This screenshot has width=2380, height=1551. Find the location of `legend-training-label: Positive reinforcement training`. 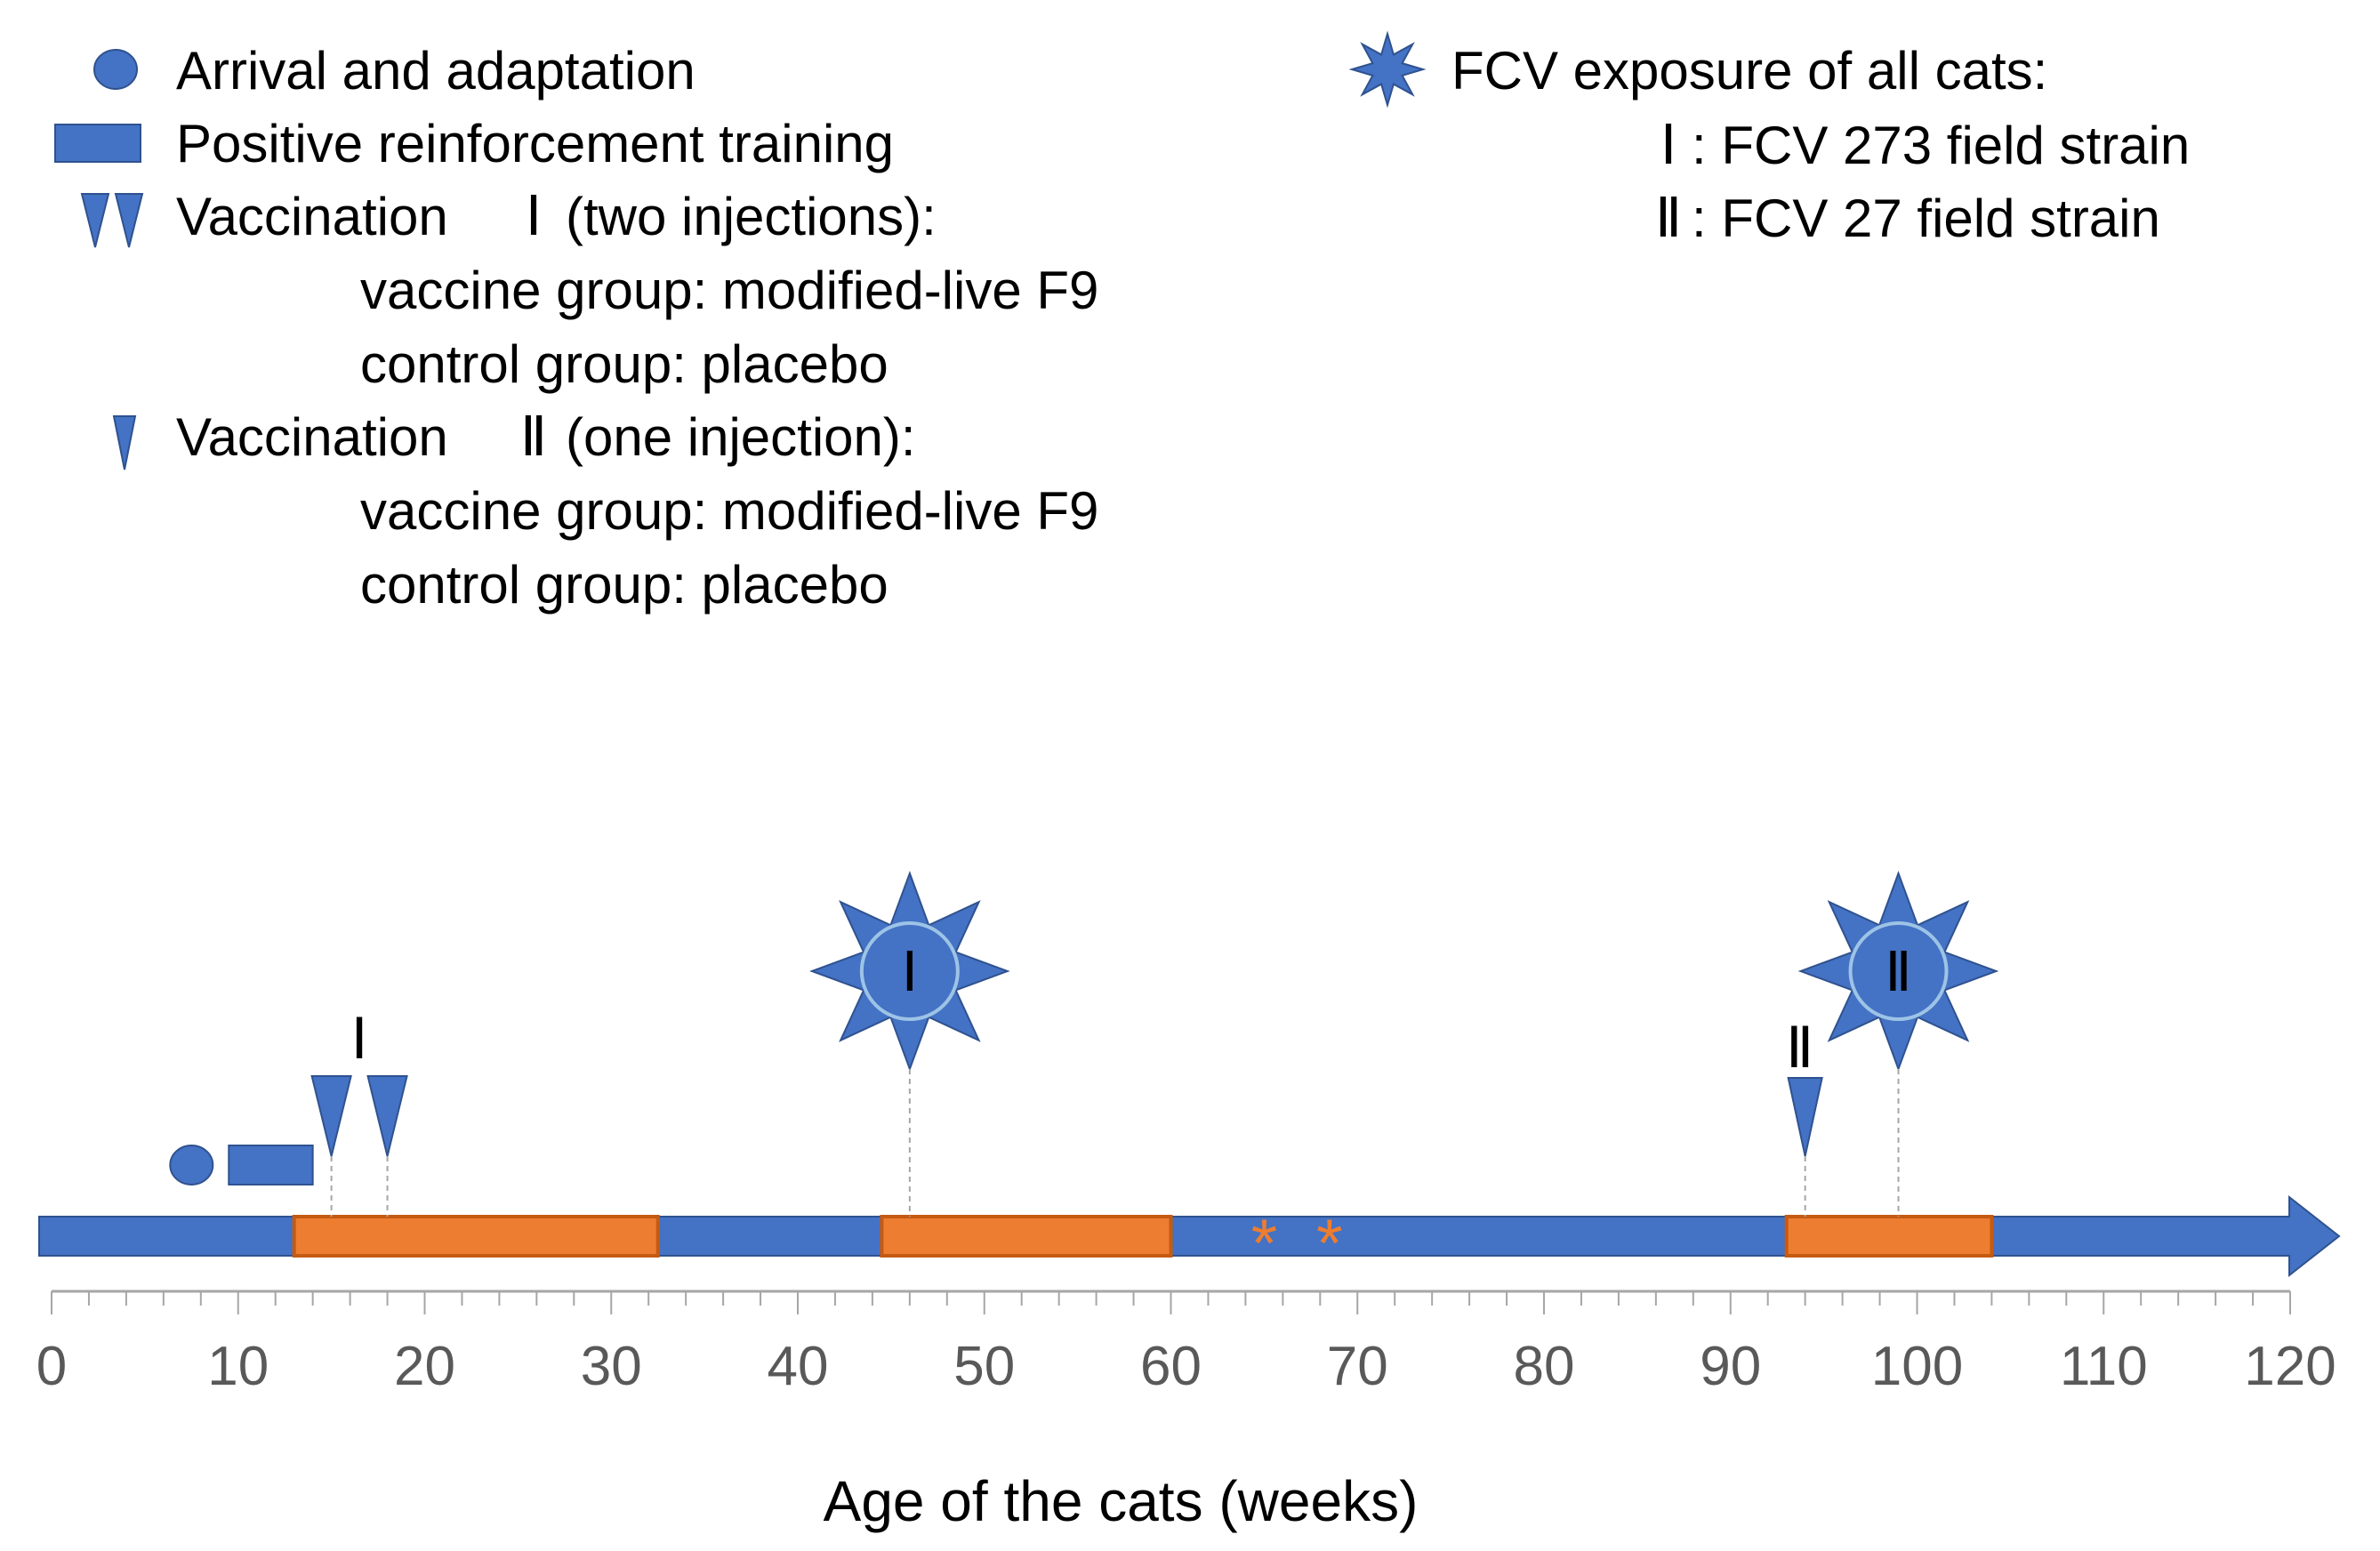

legend-training-label: Positive reinforcement training is located at coordinates (535, 143).